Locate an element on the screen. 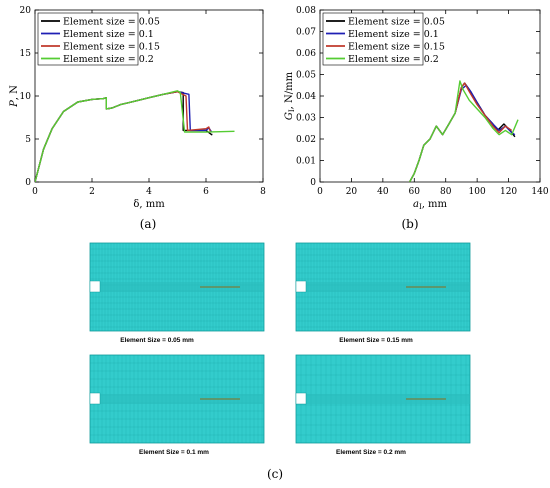 This screenshot has width=550, height=488. mesh-panel-label: (c) is located at coordinates (275, 474).